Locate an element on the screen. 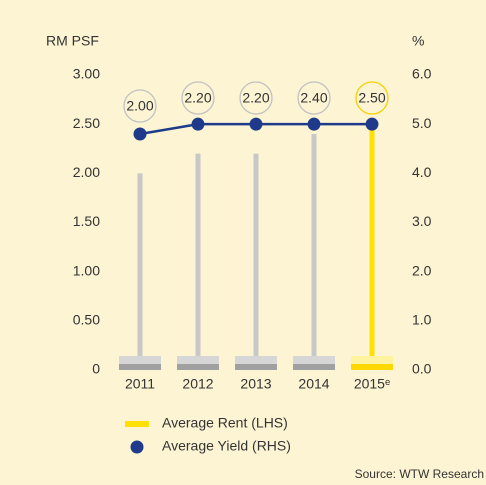  x-tick-label: 2013 is located at coordinates (255, 384).